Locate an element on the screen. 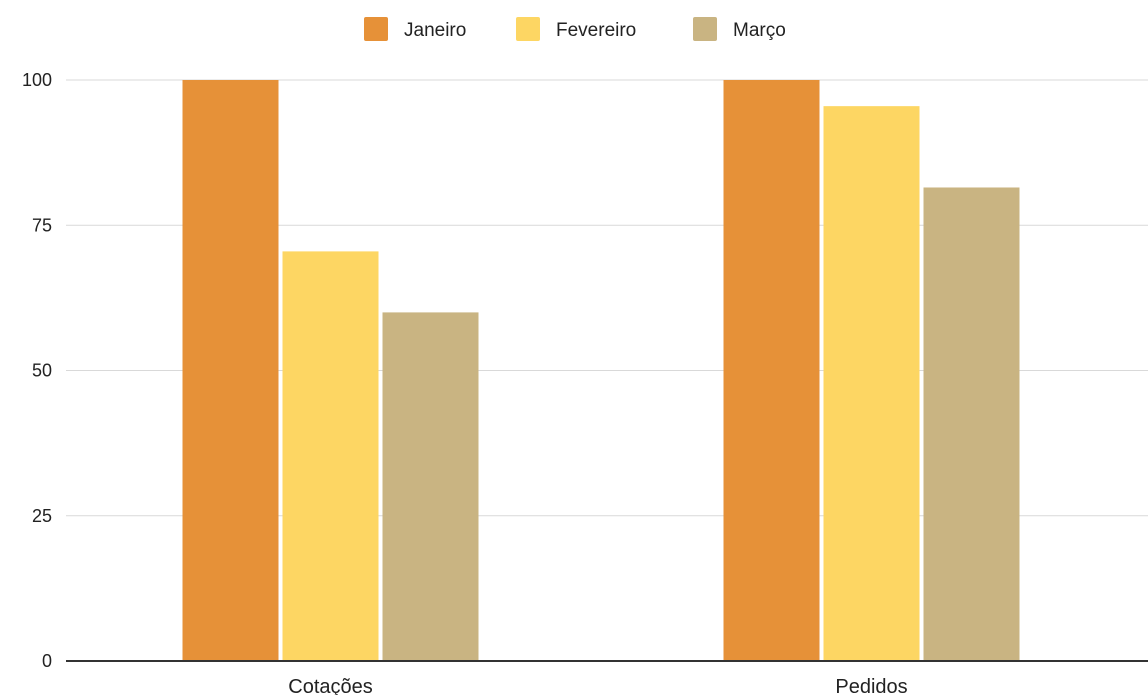 The image size is (1148, 695). bar-cotaes-fevereiro is located at coordinates (330, 456).